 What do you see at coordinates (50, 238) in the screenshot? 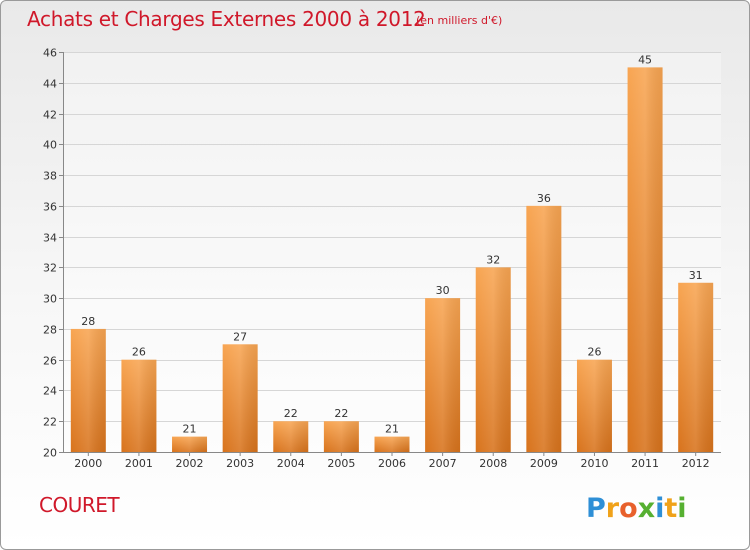
I see `y-tick-label: 34` at bounding box center [50, 238].